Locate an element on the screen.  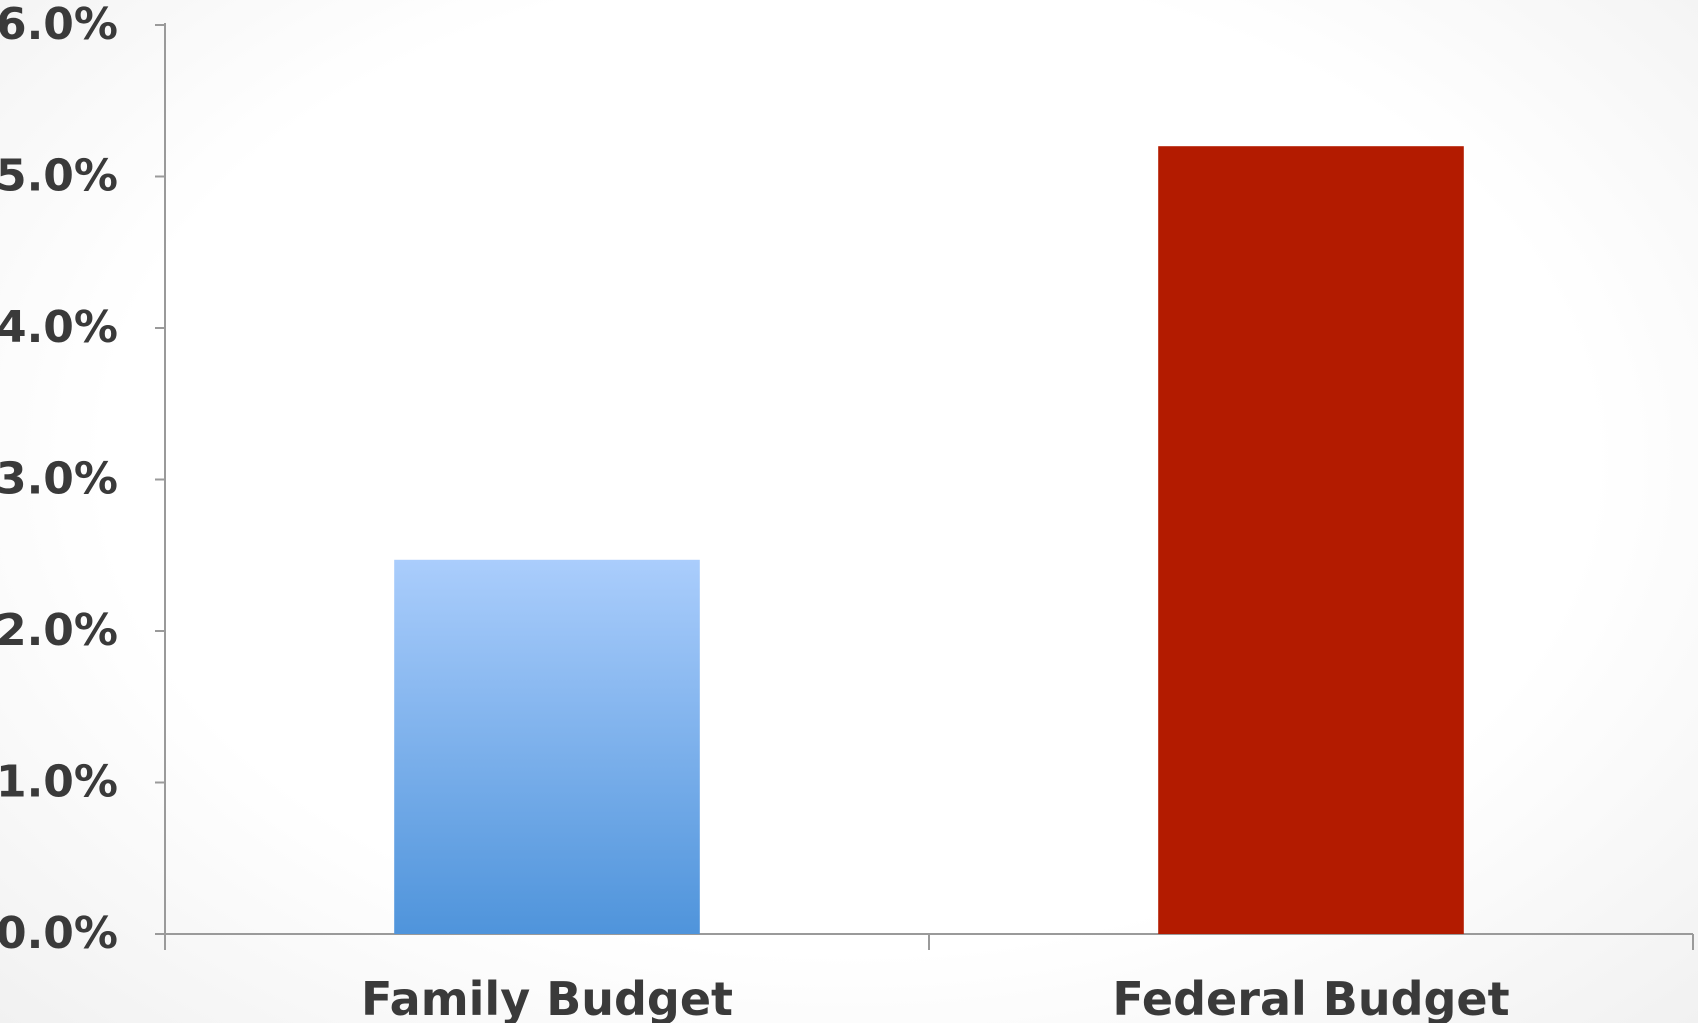
x-tick-label: Family Budget is located at coordinates (547, 997).